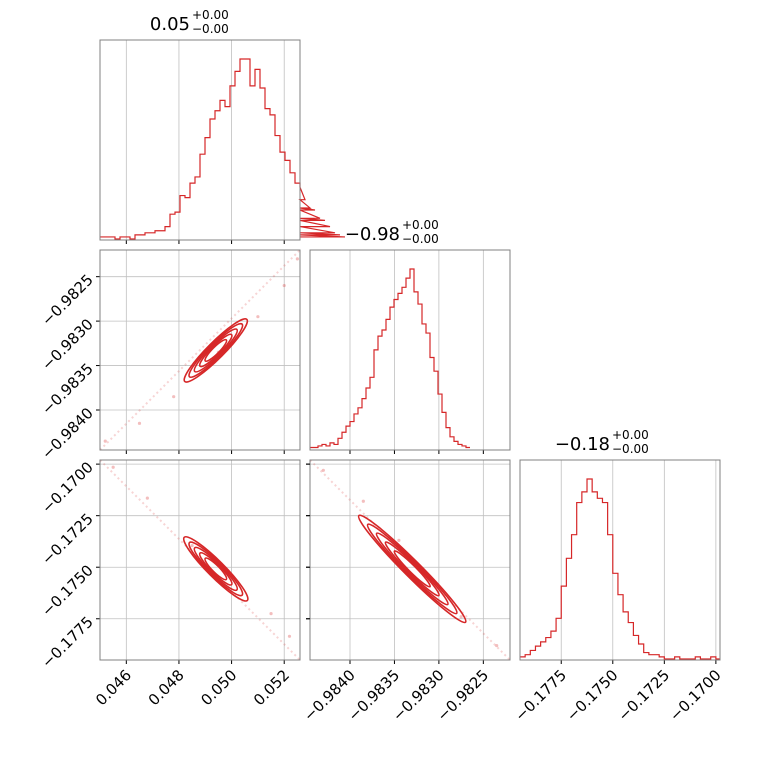 The height and width of the screenshot is (760, 760). I want to click on y-tick-label: −0.1775, so click(67, 642).